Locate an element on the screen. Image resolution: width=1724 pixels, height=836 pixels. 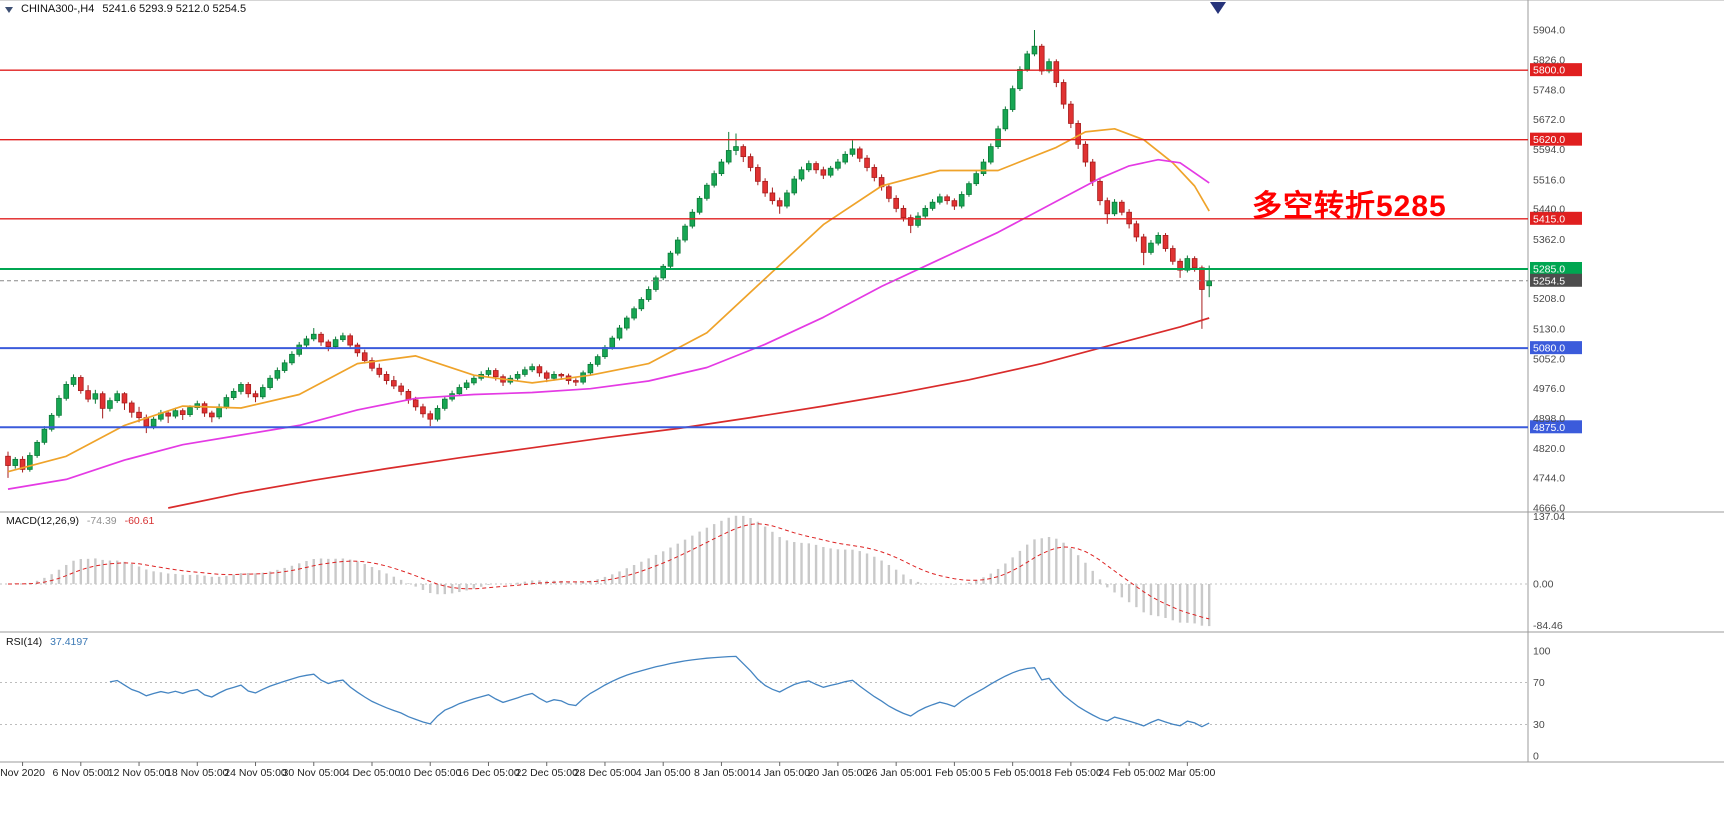
svg-text: 5285.0 is located at coordinates (1549, 269).